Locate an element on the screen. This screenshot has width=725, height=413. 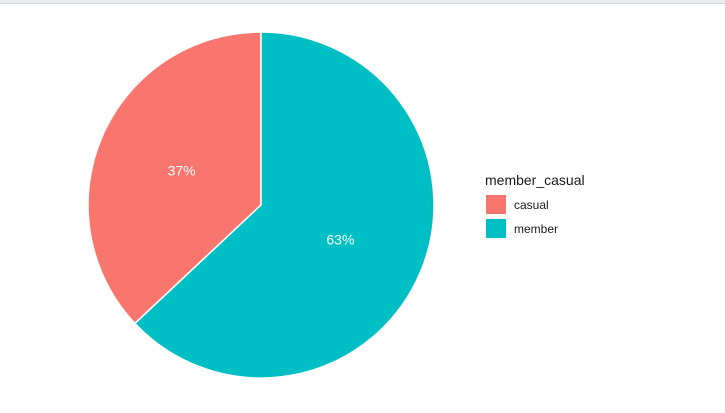
legend-label-casual: casual is located at coordinates (531, 205).